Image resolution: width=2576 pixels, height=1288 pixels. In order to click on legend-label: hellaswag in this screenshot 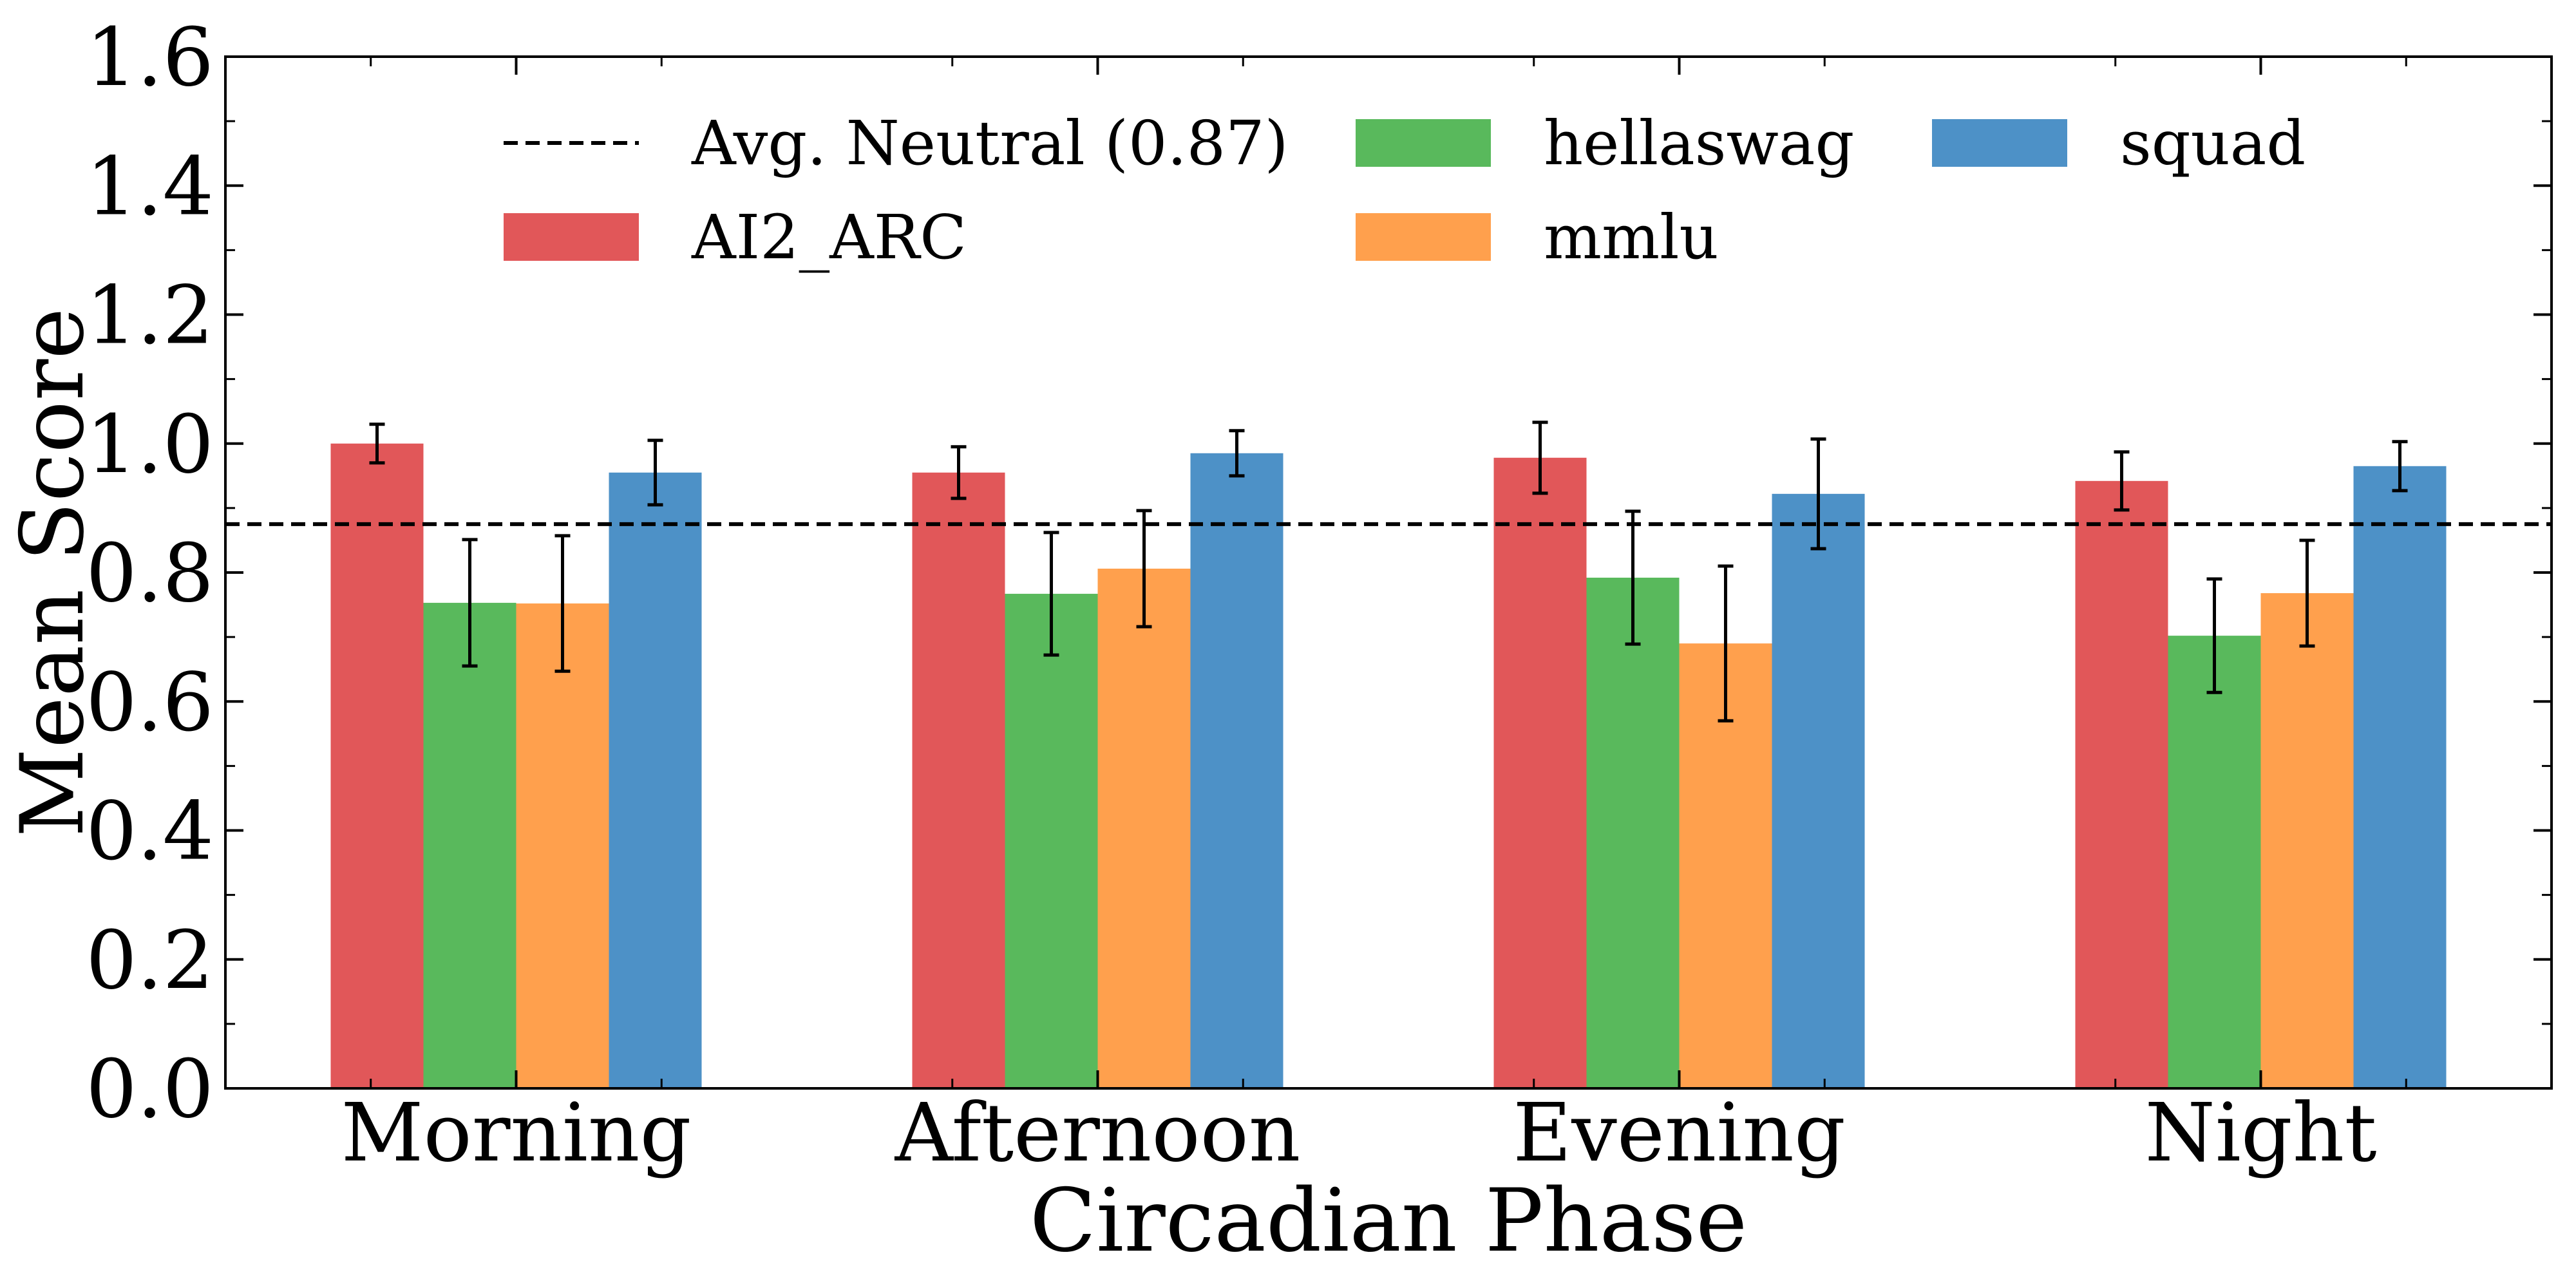, I will do `click(1699, 143)`.